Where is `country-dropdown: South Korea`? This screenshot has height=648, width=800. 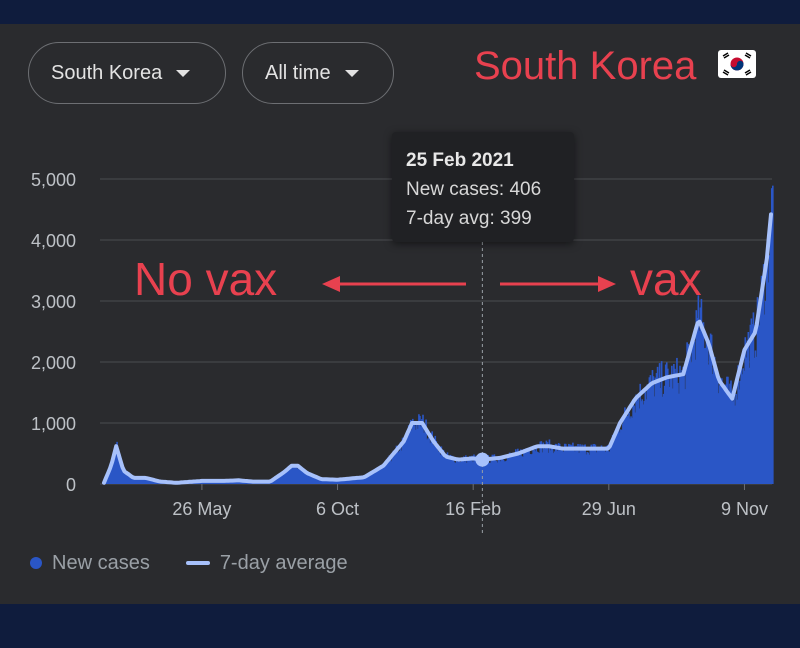
country-dropdown: South Korea is located at coordinates (127, 73).